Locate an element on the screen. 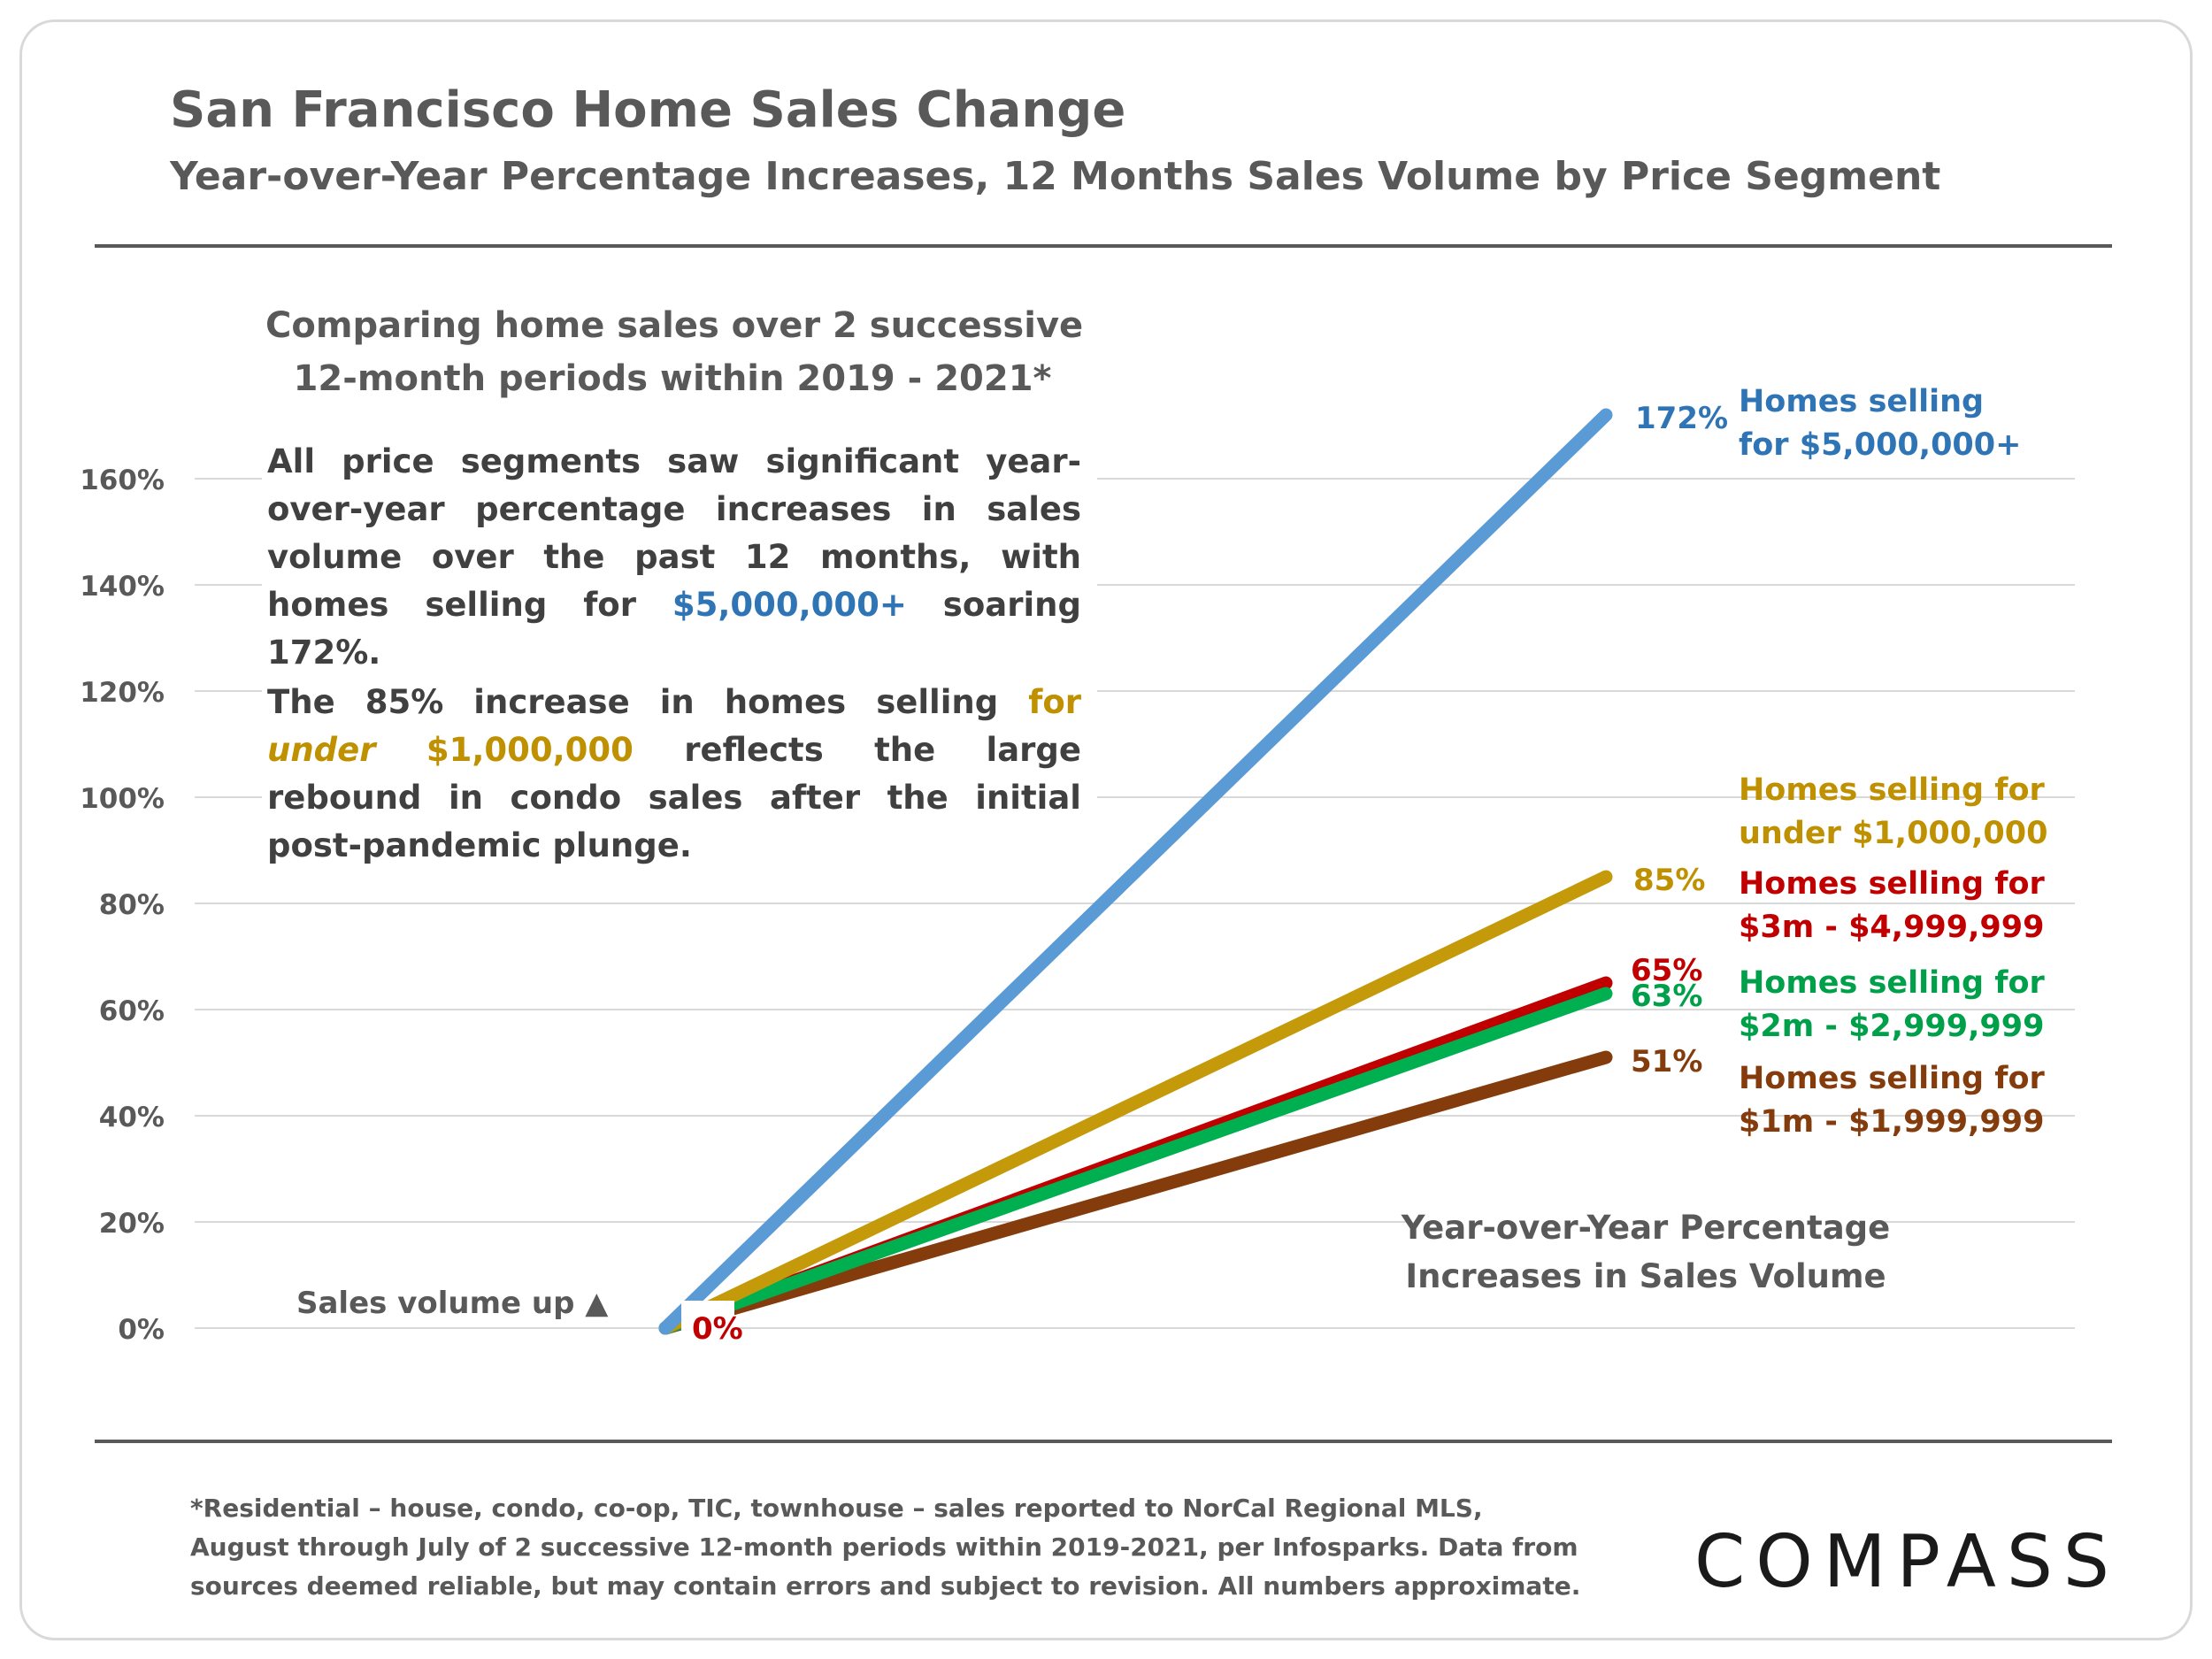  intro-line-2: 12-month periods within 2019 - 2021* is located at coordinates (672, 379).